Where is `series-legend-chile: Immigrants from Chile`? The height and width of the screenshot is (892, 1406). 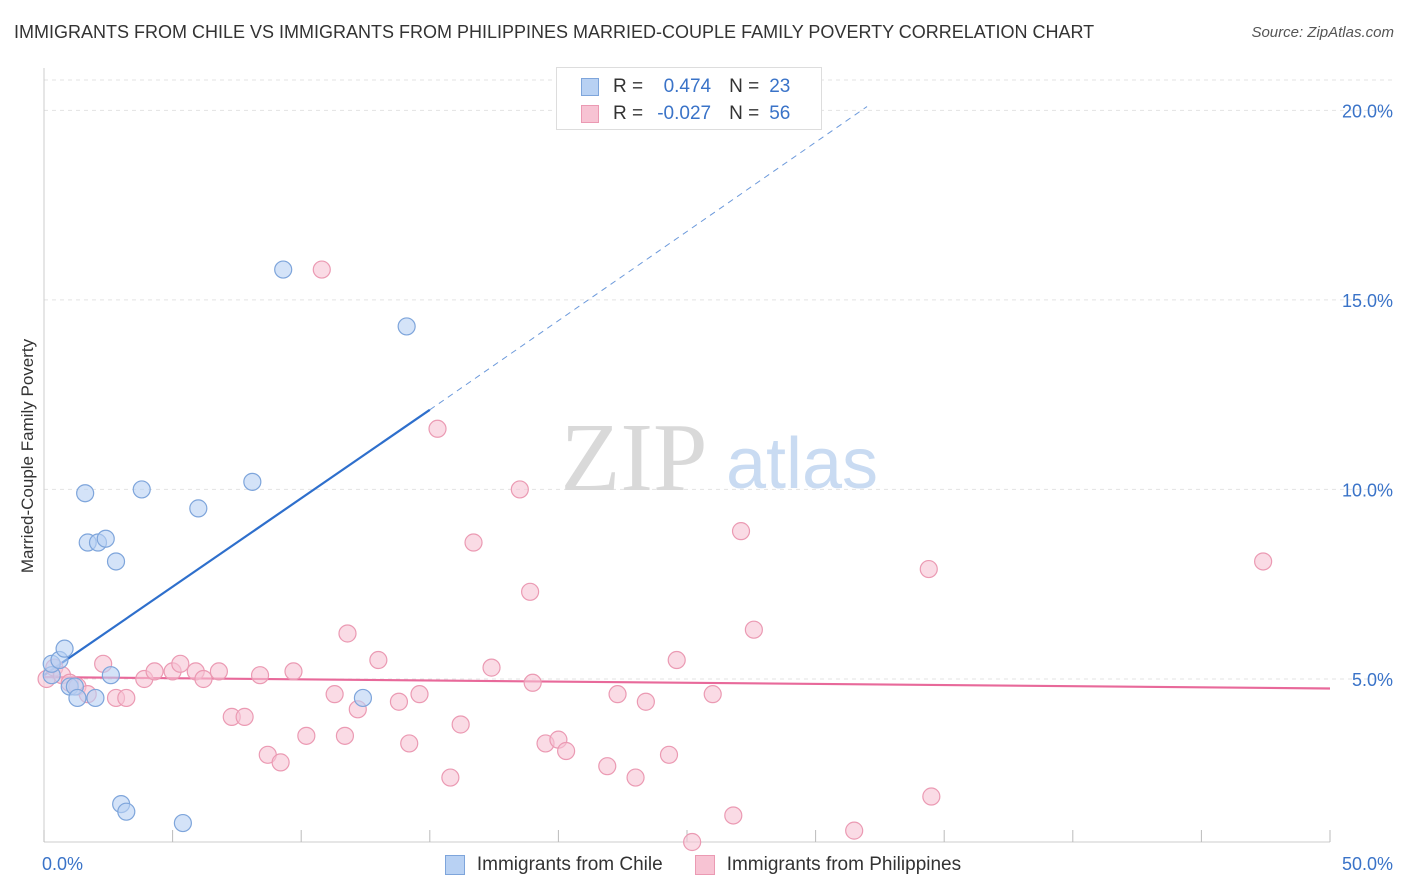 series-legend-chile: Immigrants from Chile is located at coordinates (553, 865).